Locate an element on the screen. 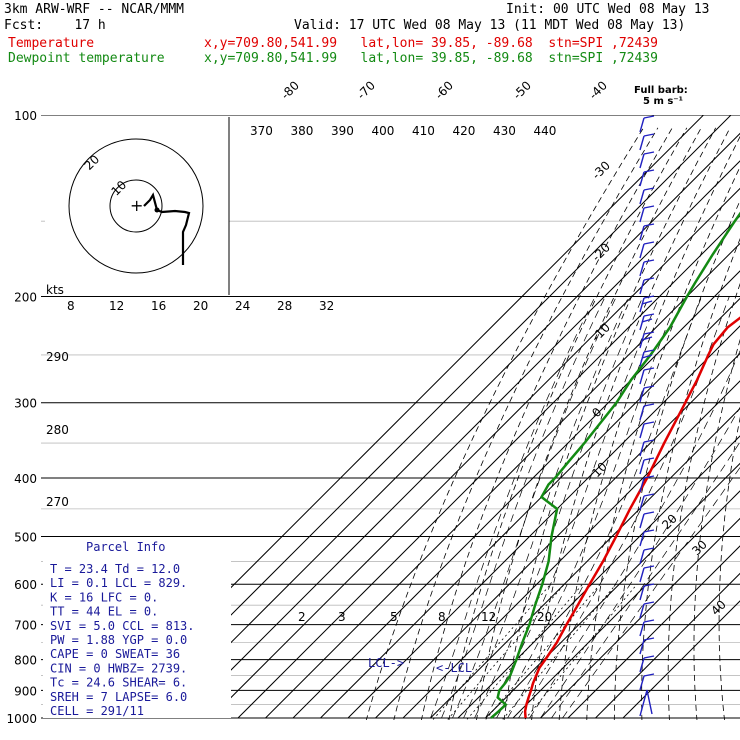 This screenshot has height=740, width=740. parcel-info-row: LI = 0.1 LCL = 829. is located at coordinates (118, 583).